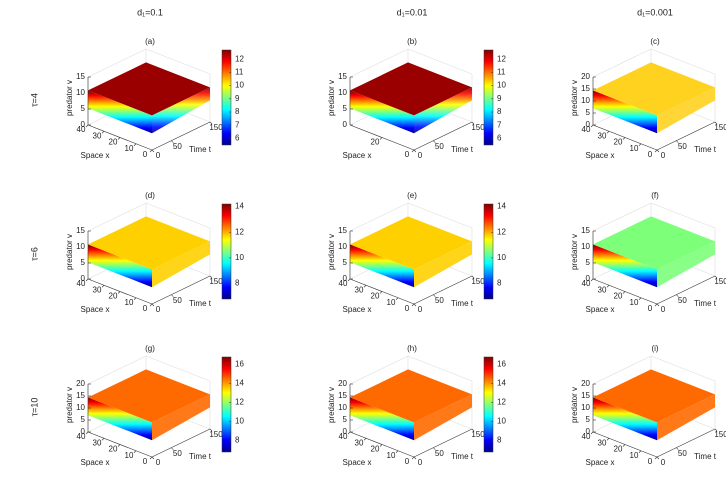 The image size is (726, 478). I want to click on x-tick-label: 30, so click(97, 442).